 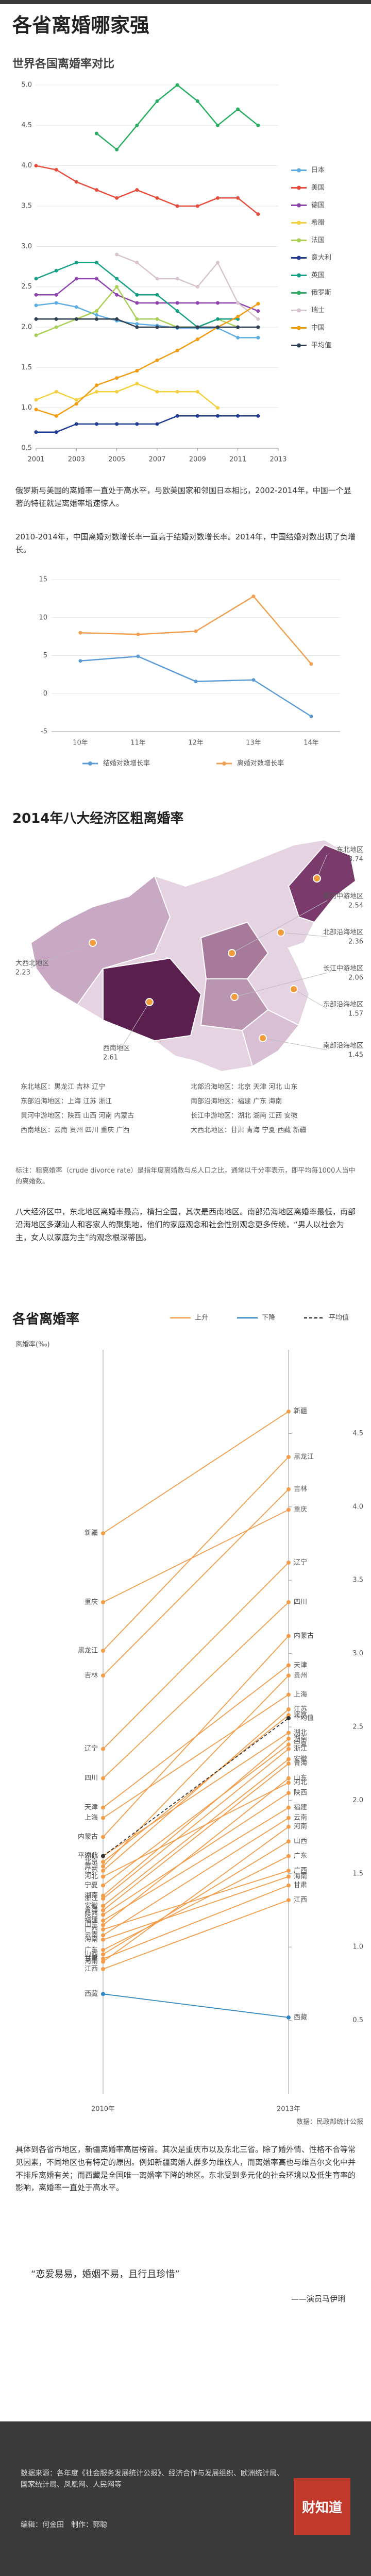 What do you see at coordinates (237, 460) in the screenshot?
I see `x-tick-label: 2011` at bounding box center [237, 460].